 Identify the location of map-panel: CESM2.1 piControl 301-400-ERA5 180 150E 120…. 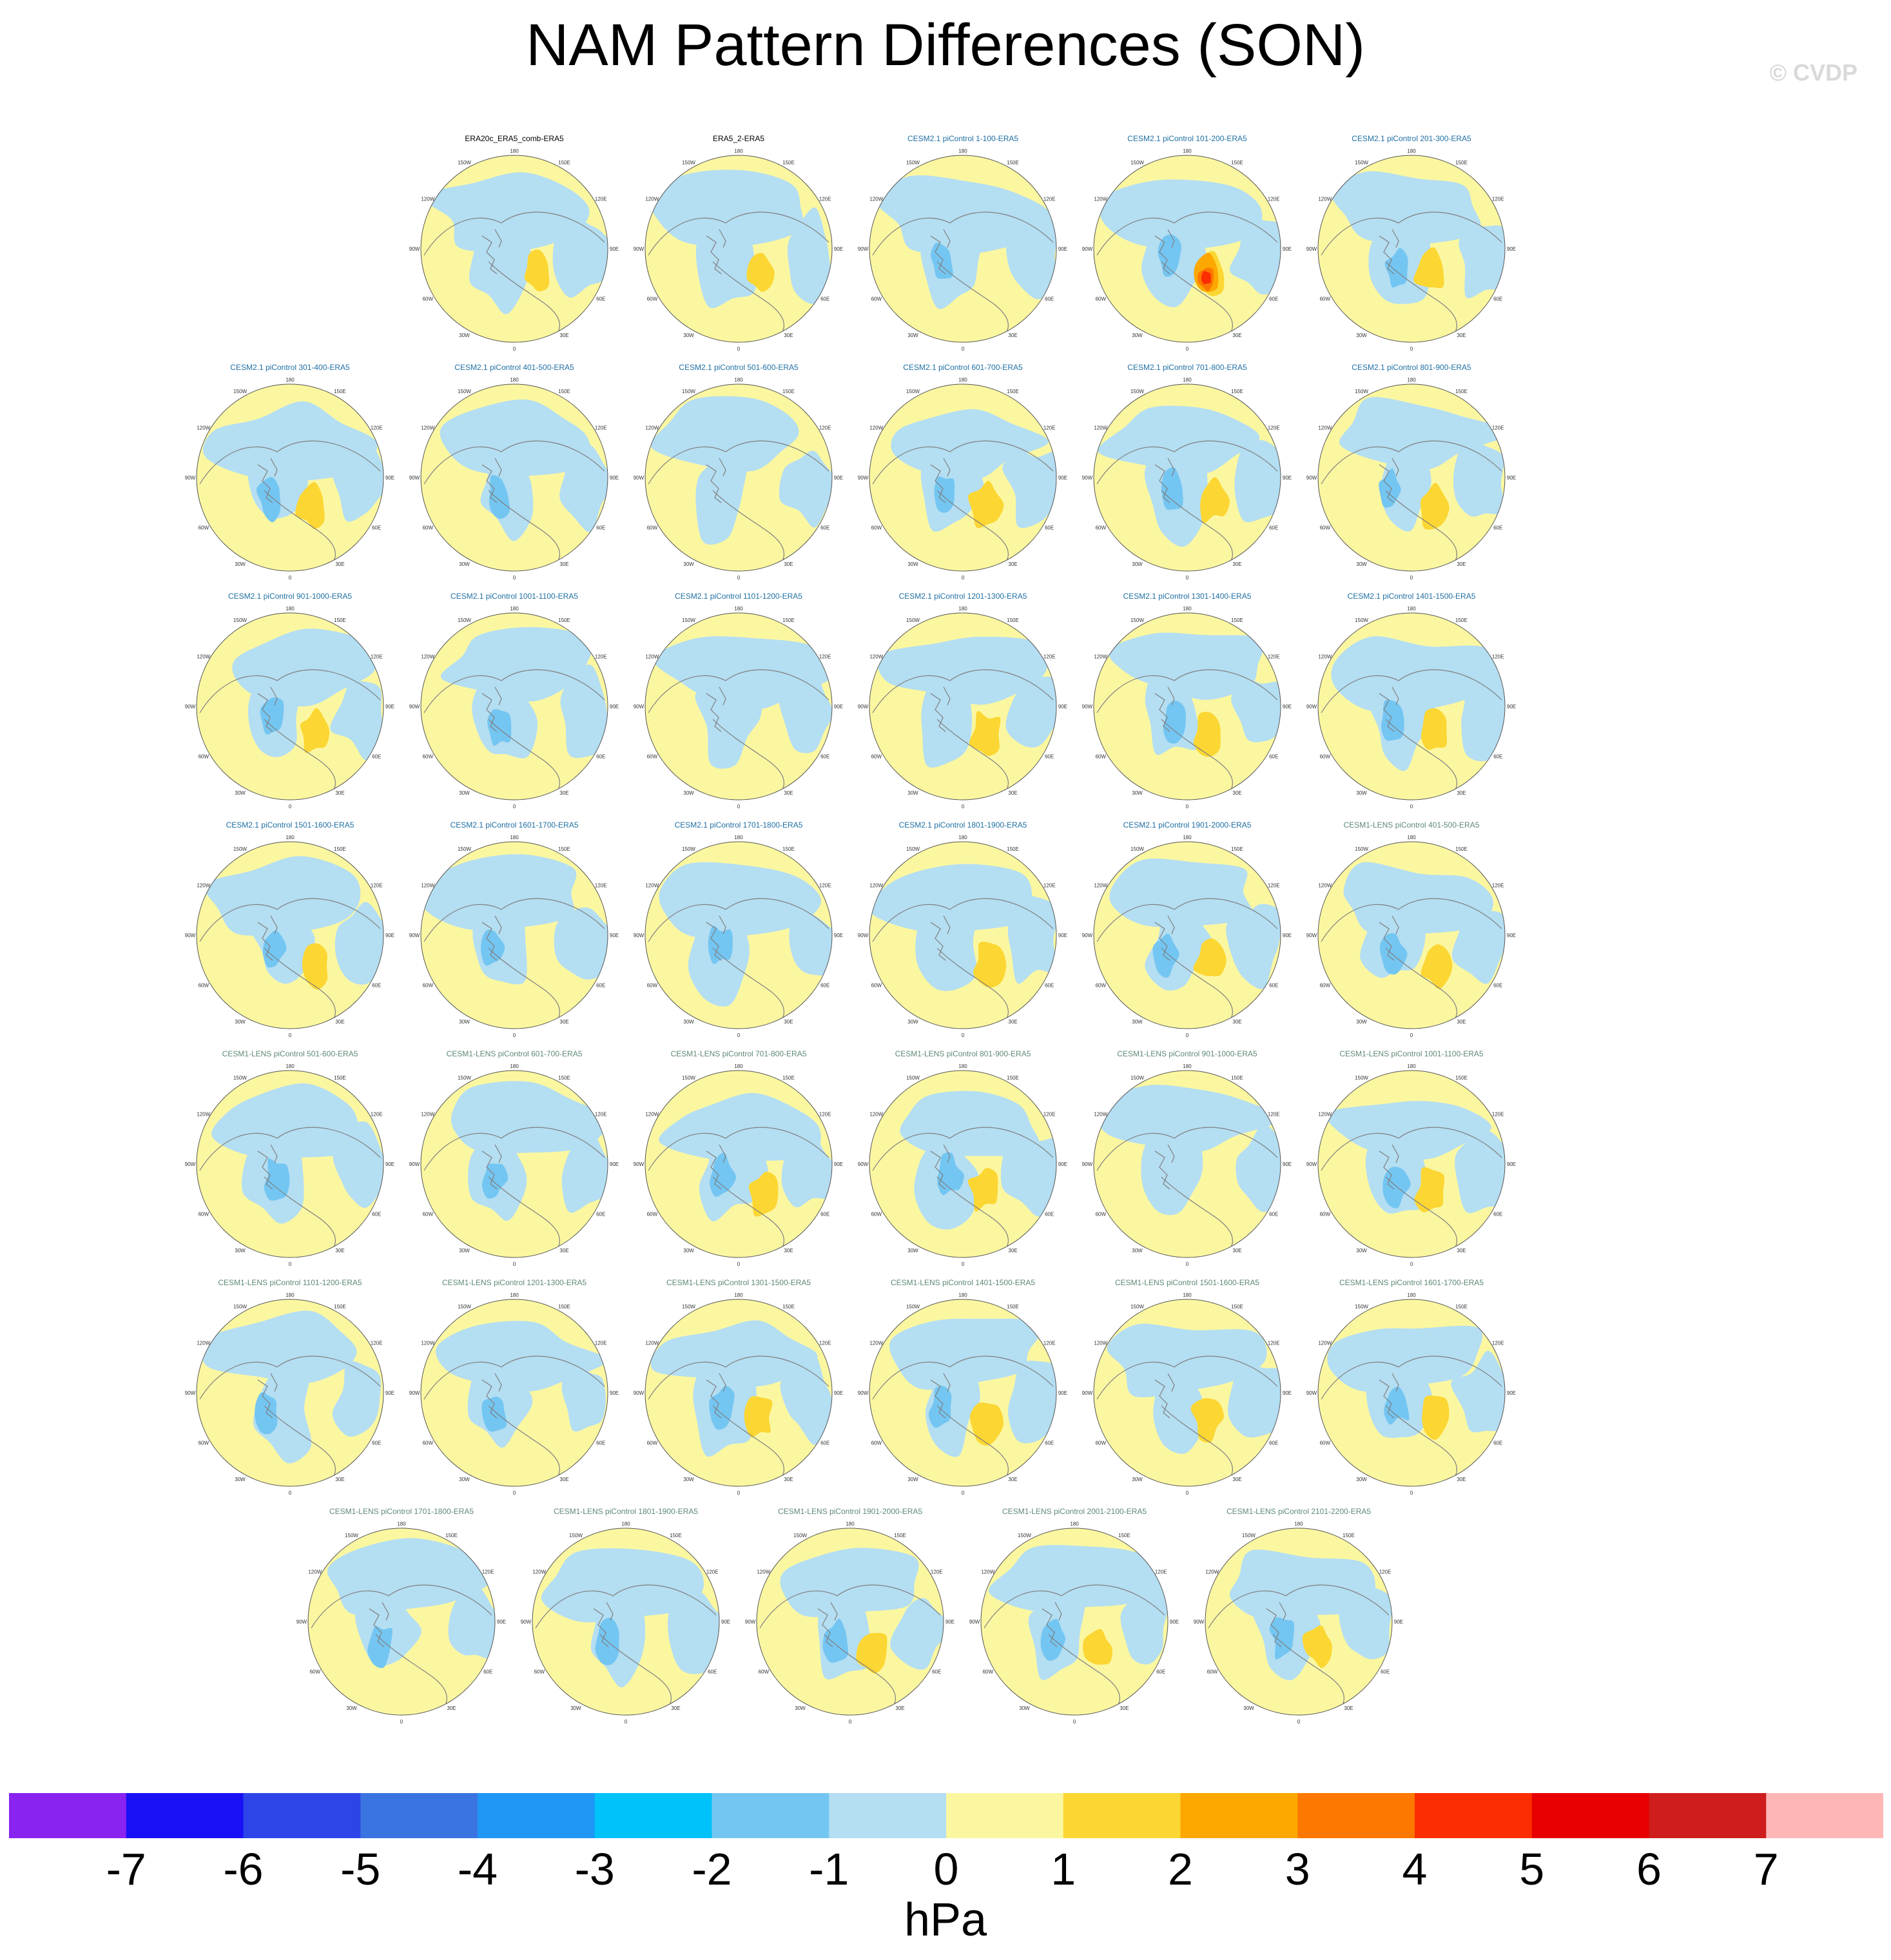
(290, 473).